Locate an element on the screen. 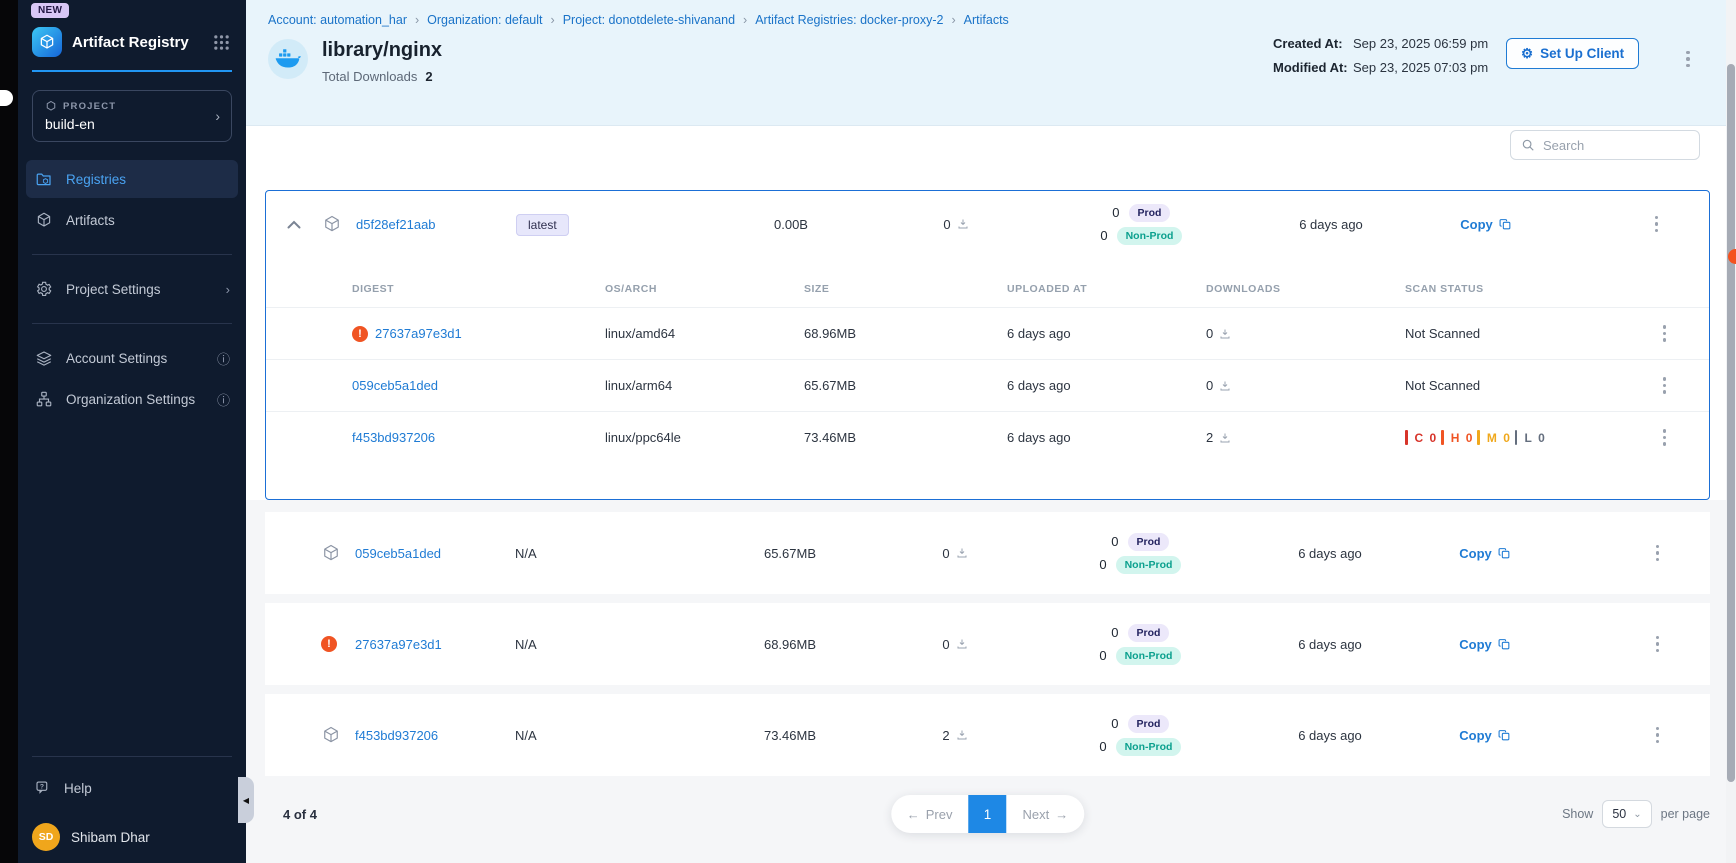  user-menu: SD Shibam Dhar is located at coordinates (132, 837).